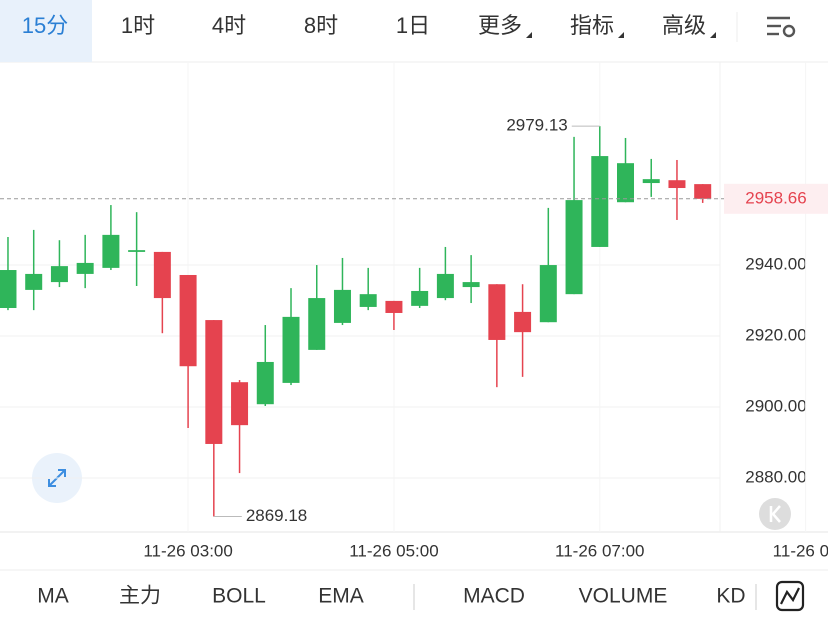 This screenshot has width=828, height=624. What do you see at coordinates (536, 125) in the screenshot?
I see `max-label: 2979.13` at bounding box center [536, 125].